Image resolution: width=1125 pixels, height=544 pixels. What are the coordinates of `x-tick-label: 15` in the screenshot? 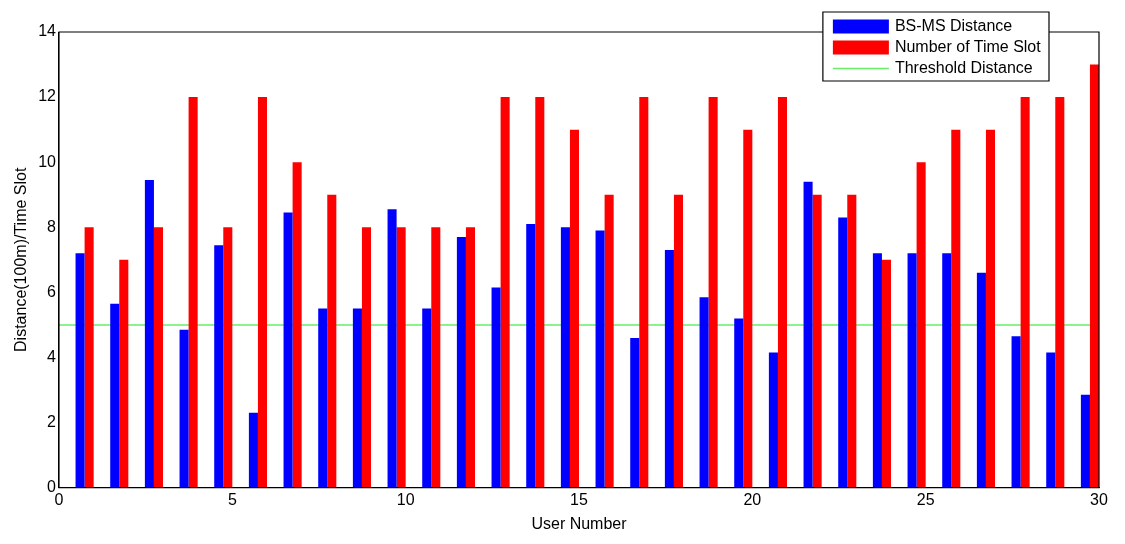 It's located at (579, 499).